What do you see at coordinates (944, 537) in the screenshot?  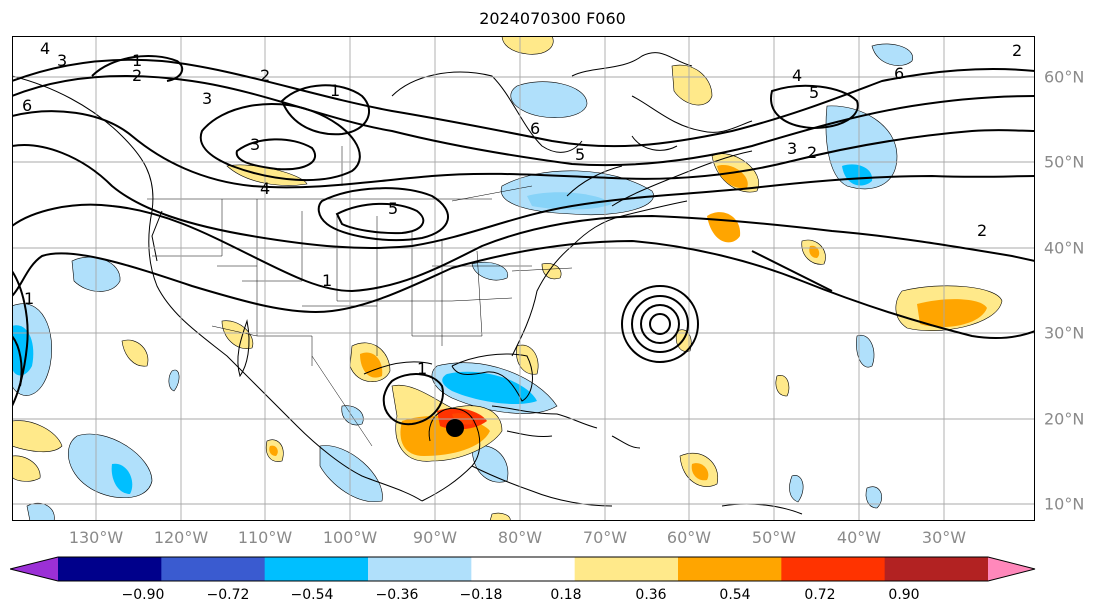 I see `lon-label: 30°W` at bounding box center [944, 537].